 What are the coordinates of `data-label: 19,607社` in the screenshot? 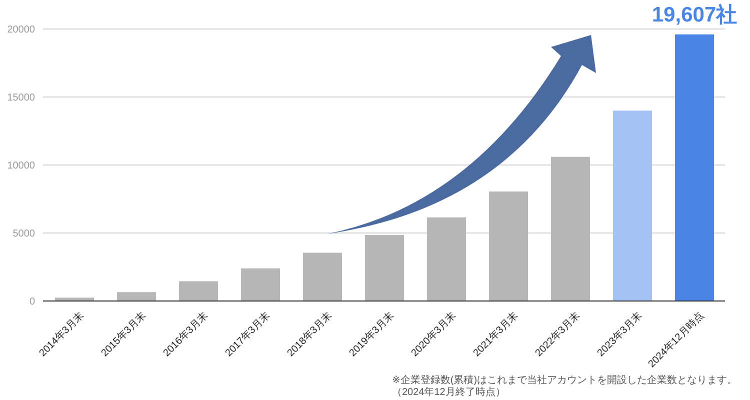 It's located at (695, 14).